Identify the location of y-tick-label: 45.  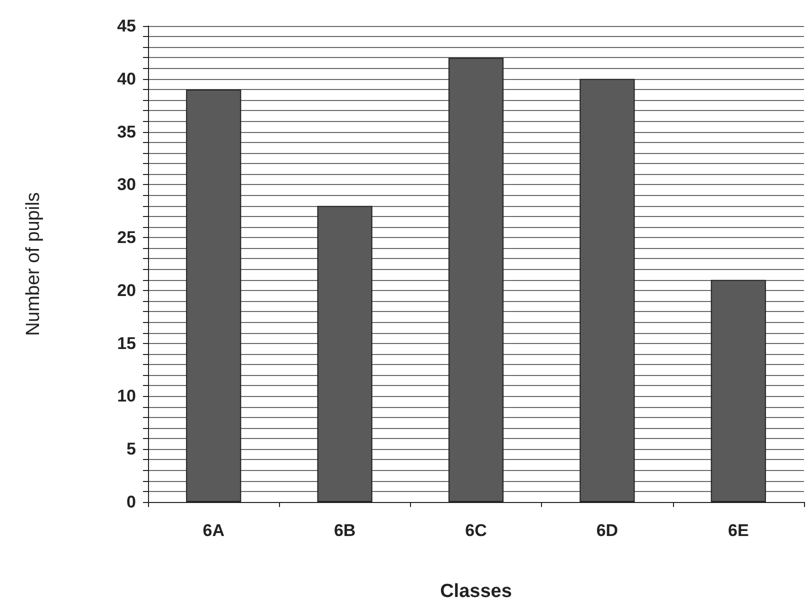
(126, 26).